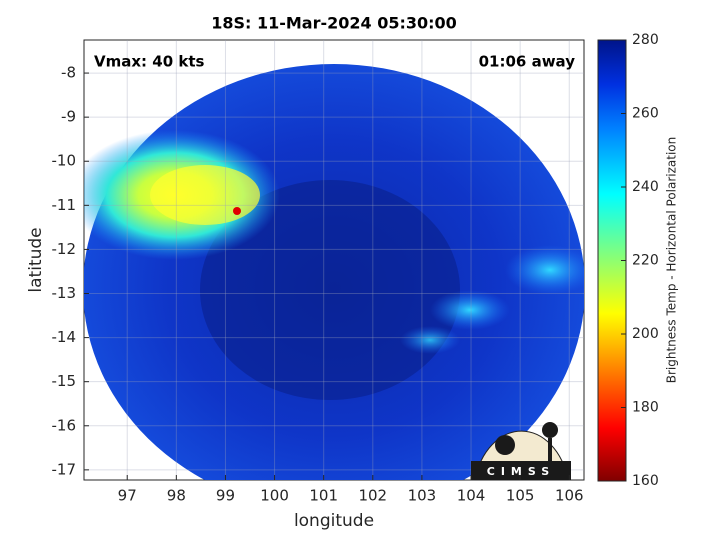  What do you see at coordinates (471, 496) in the screenshot?
I see `x-tick-label: 104` at bounding box center [471, 496].